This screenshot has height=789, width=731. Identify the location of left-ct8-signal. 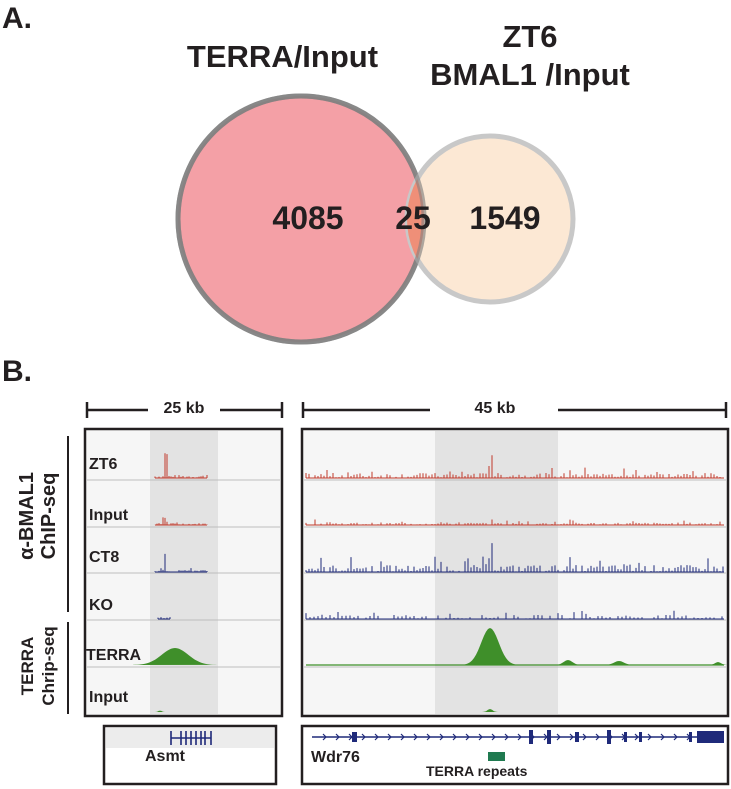
(181, 563).